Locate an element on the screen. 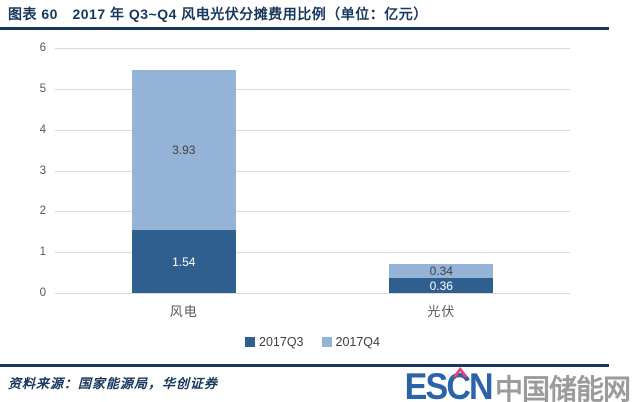 The height and width of the screenshot is (402, 632). escn-logo: ESCN 中国储能网 is located at coordinates (514, 384).